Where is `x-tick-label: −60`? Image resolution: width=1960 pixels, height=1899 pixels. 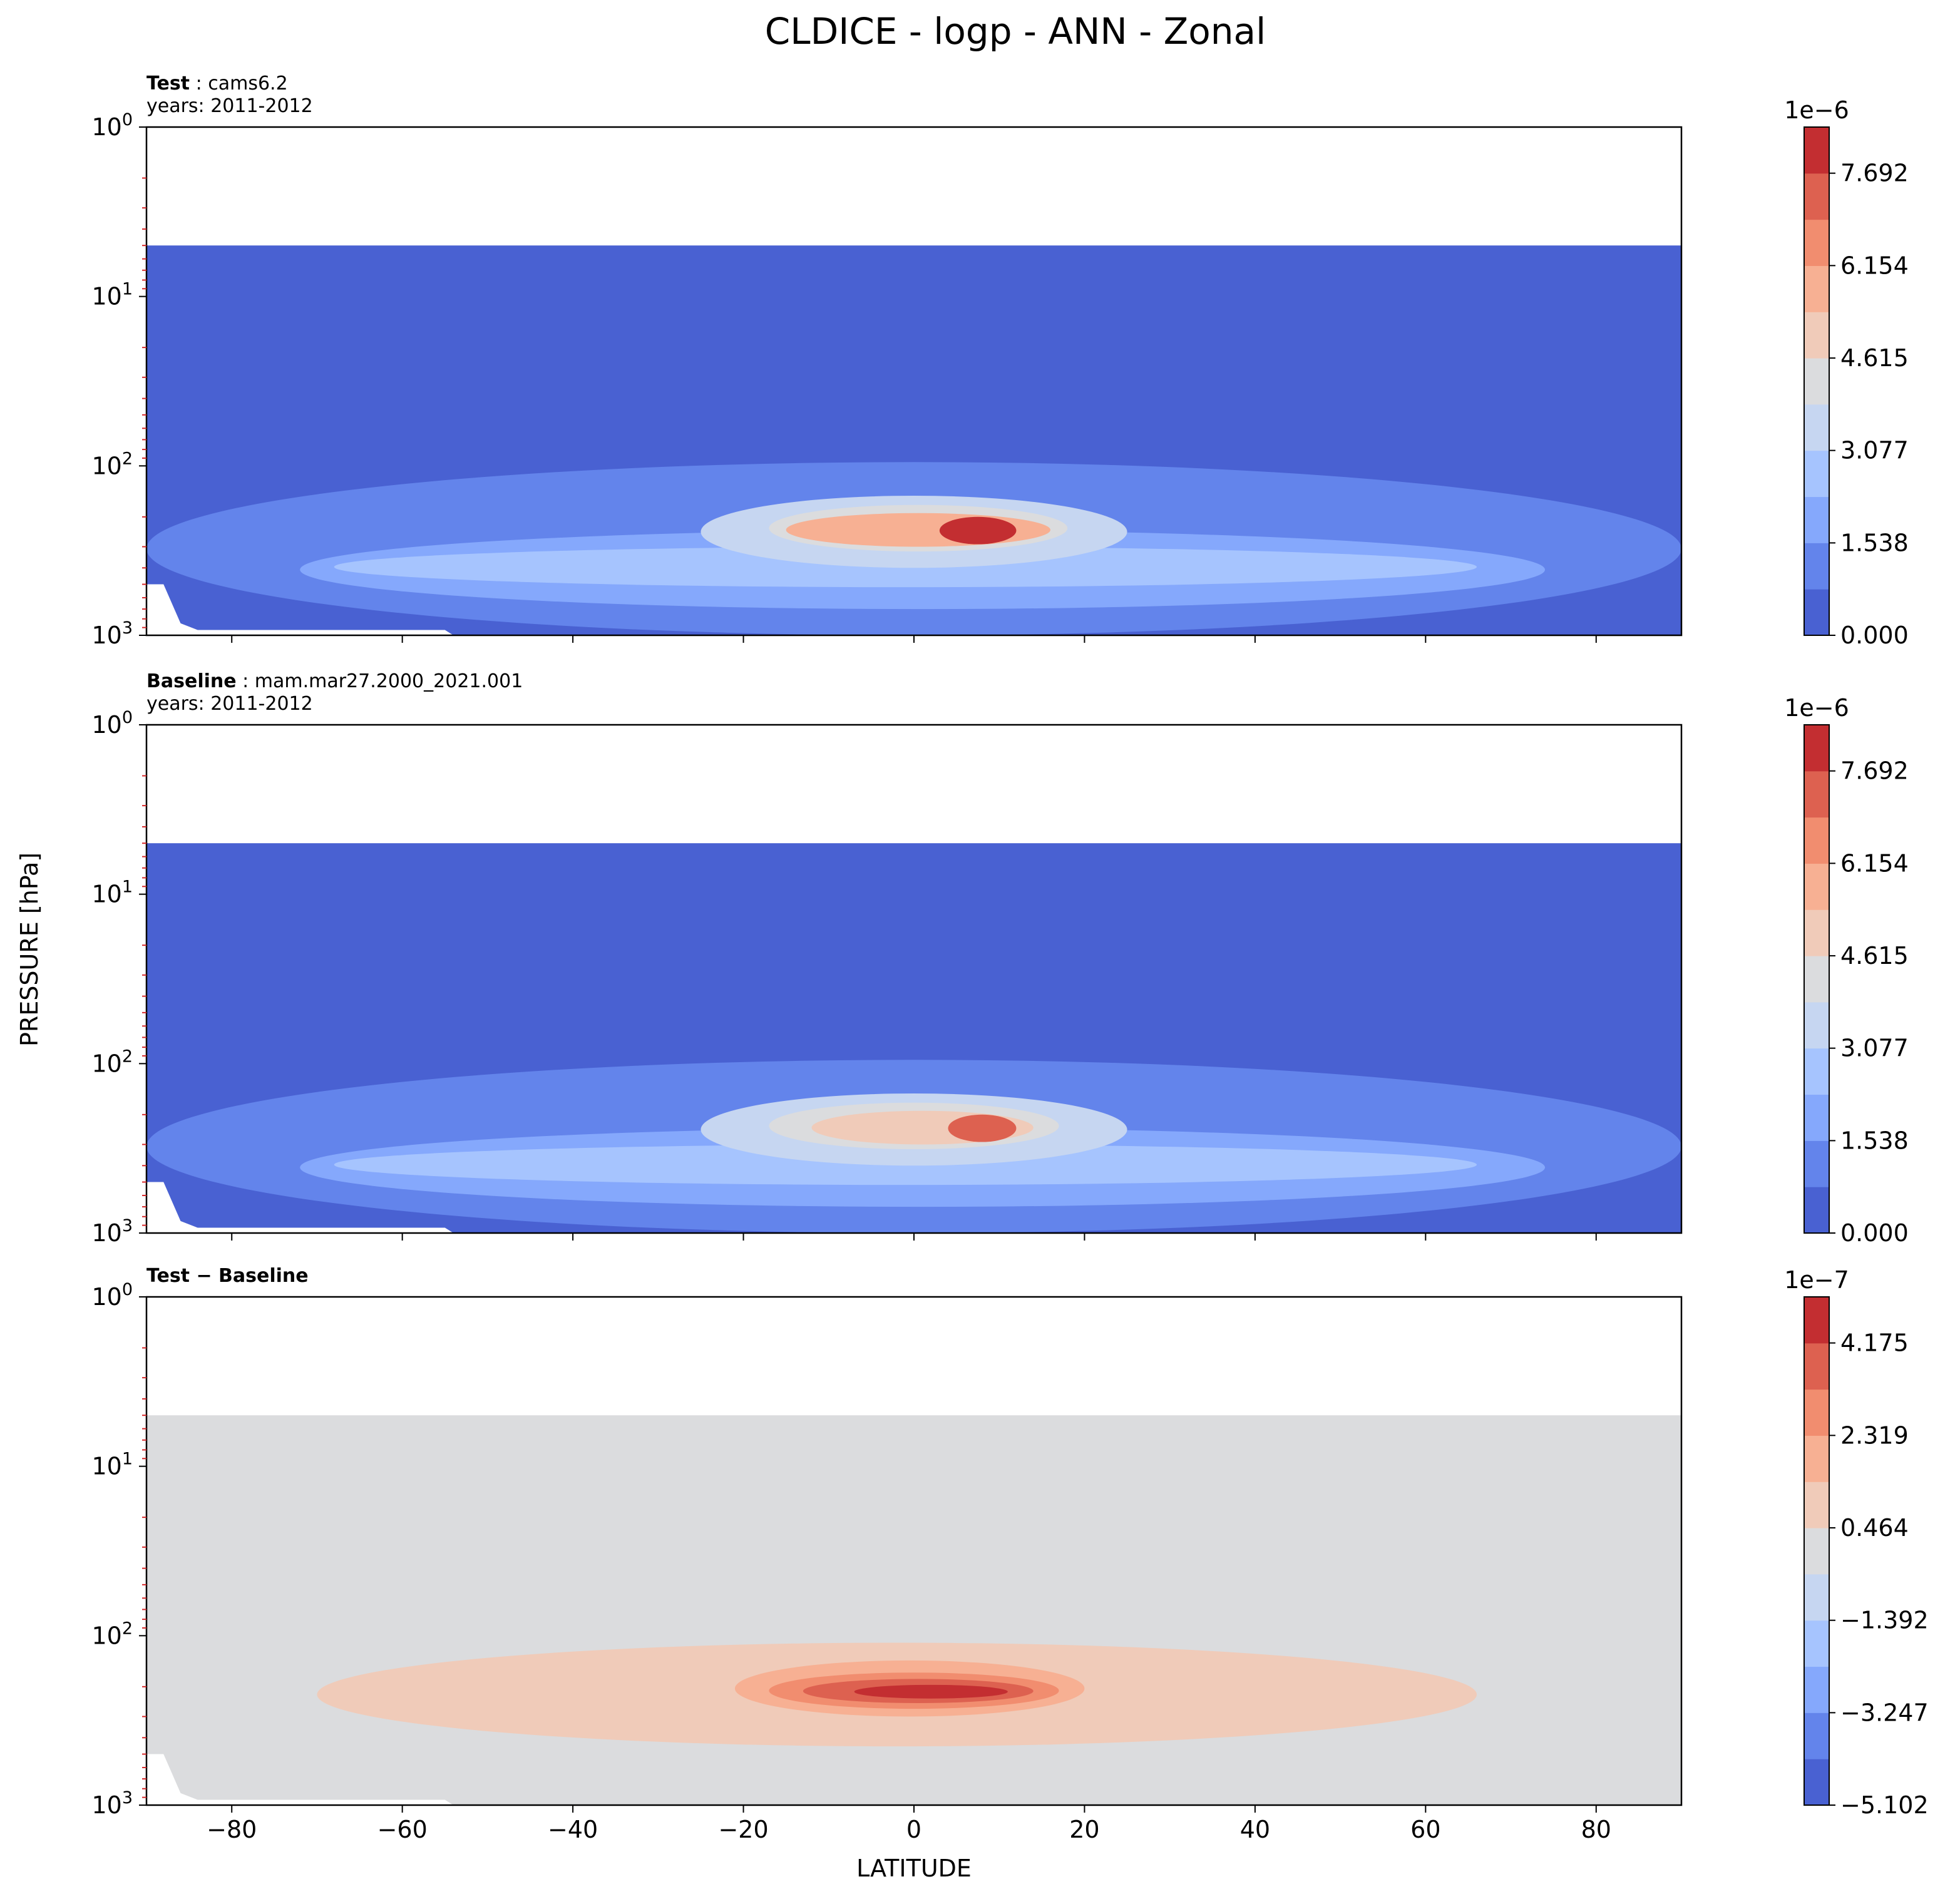 x-tick-label: −60 is located at coordinates (402, 1830).